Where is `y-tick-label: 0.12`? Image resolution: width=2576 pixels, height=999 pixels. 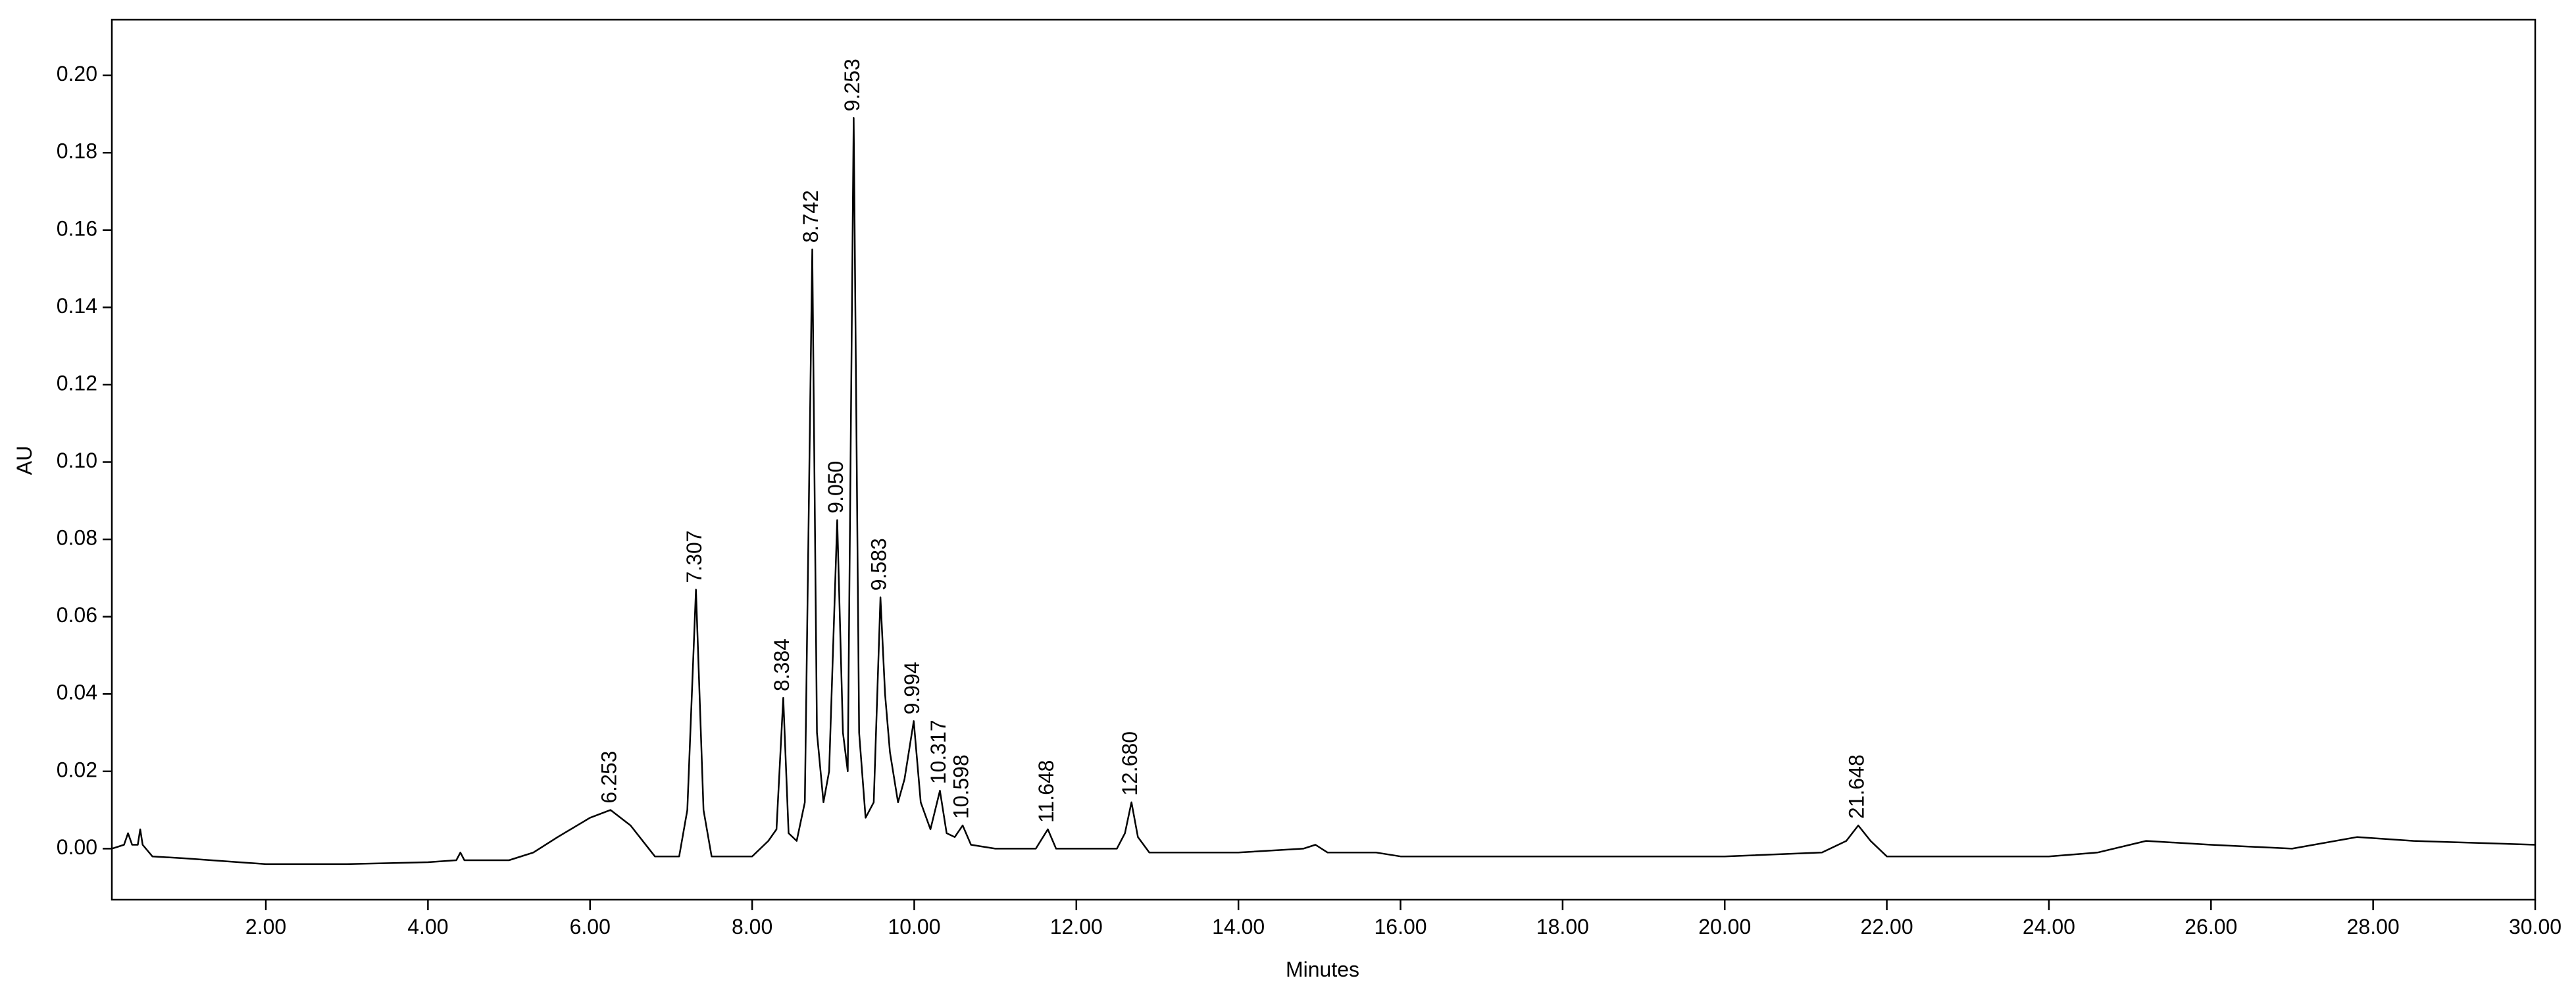
y-tick-label: 0.12 is located at coordinates (77, 383).